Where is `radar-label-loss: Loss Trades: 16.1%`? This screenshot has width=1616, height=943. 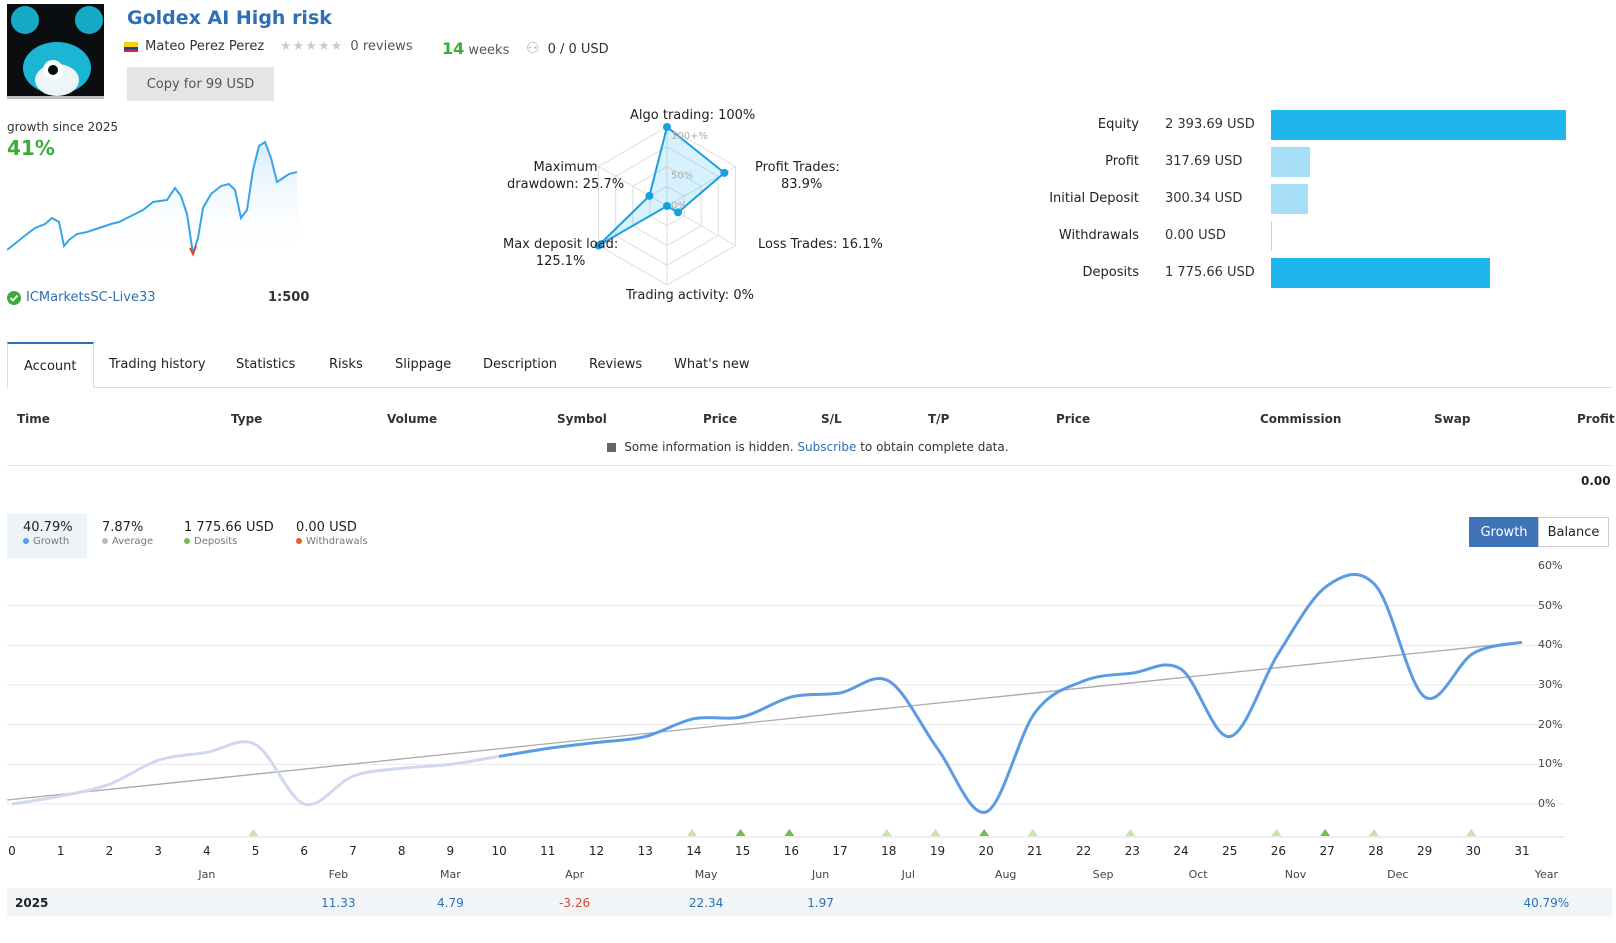
radar-label-loss: Loss Trades: 16.1% is located at coordinates (820, 244).